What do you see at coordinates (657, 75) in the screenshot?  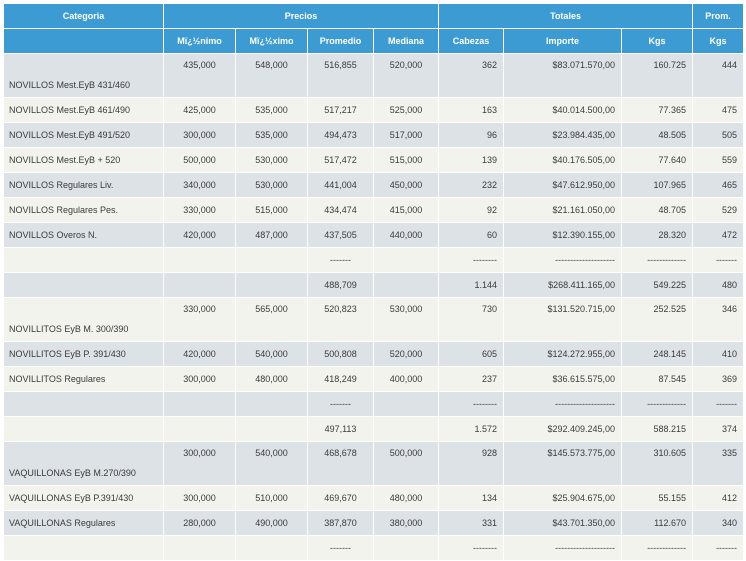 I see `table-cell: 160.725` at bounding box center [657, 75].